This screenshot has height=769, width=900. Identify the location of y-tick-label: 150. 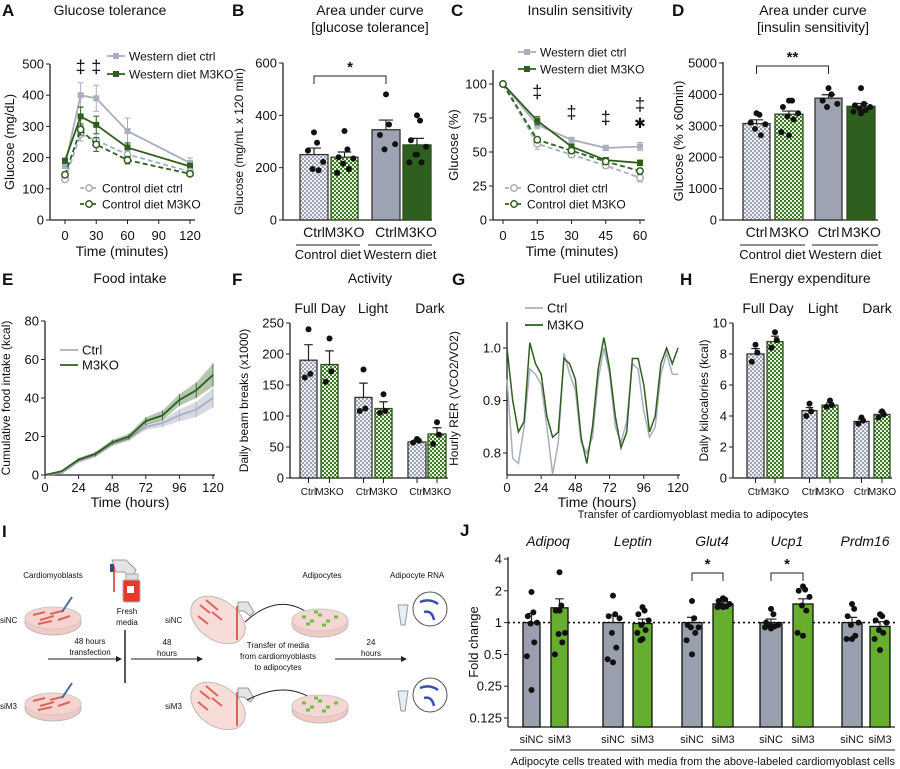
(273, 385).